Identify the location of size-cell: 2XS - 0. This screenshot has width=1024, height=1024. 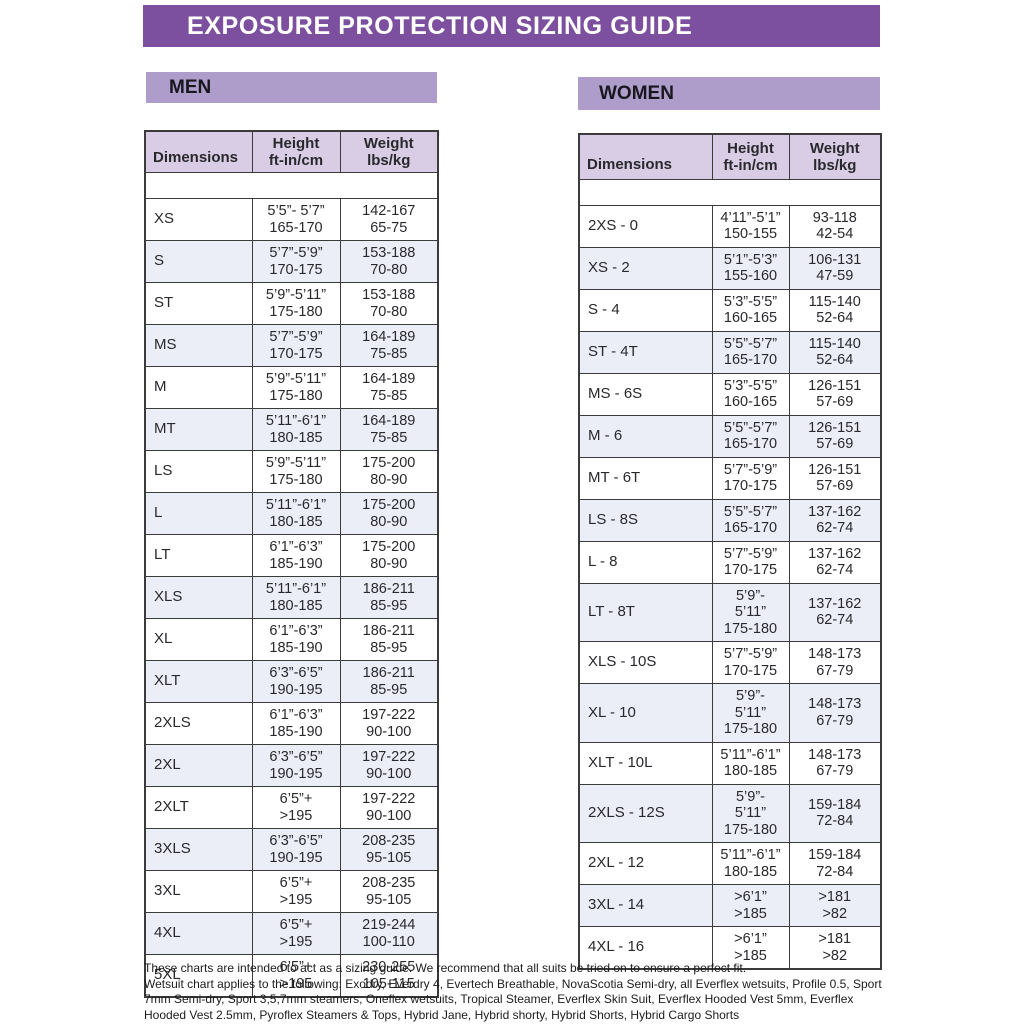
(645, 226).